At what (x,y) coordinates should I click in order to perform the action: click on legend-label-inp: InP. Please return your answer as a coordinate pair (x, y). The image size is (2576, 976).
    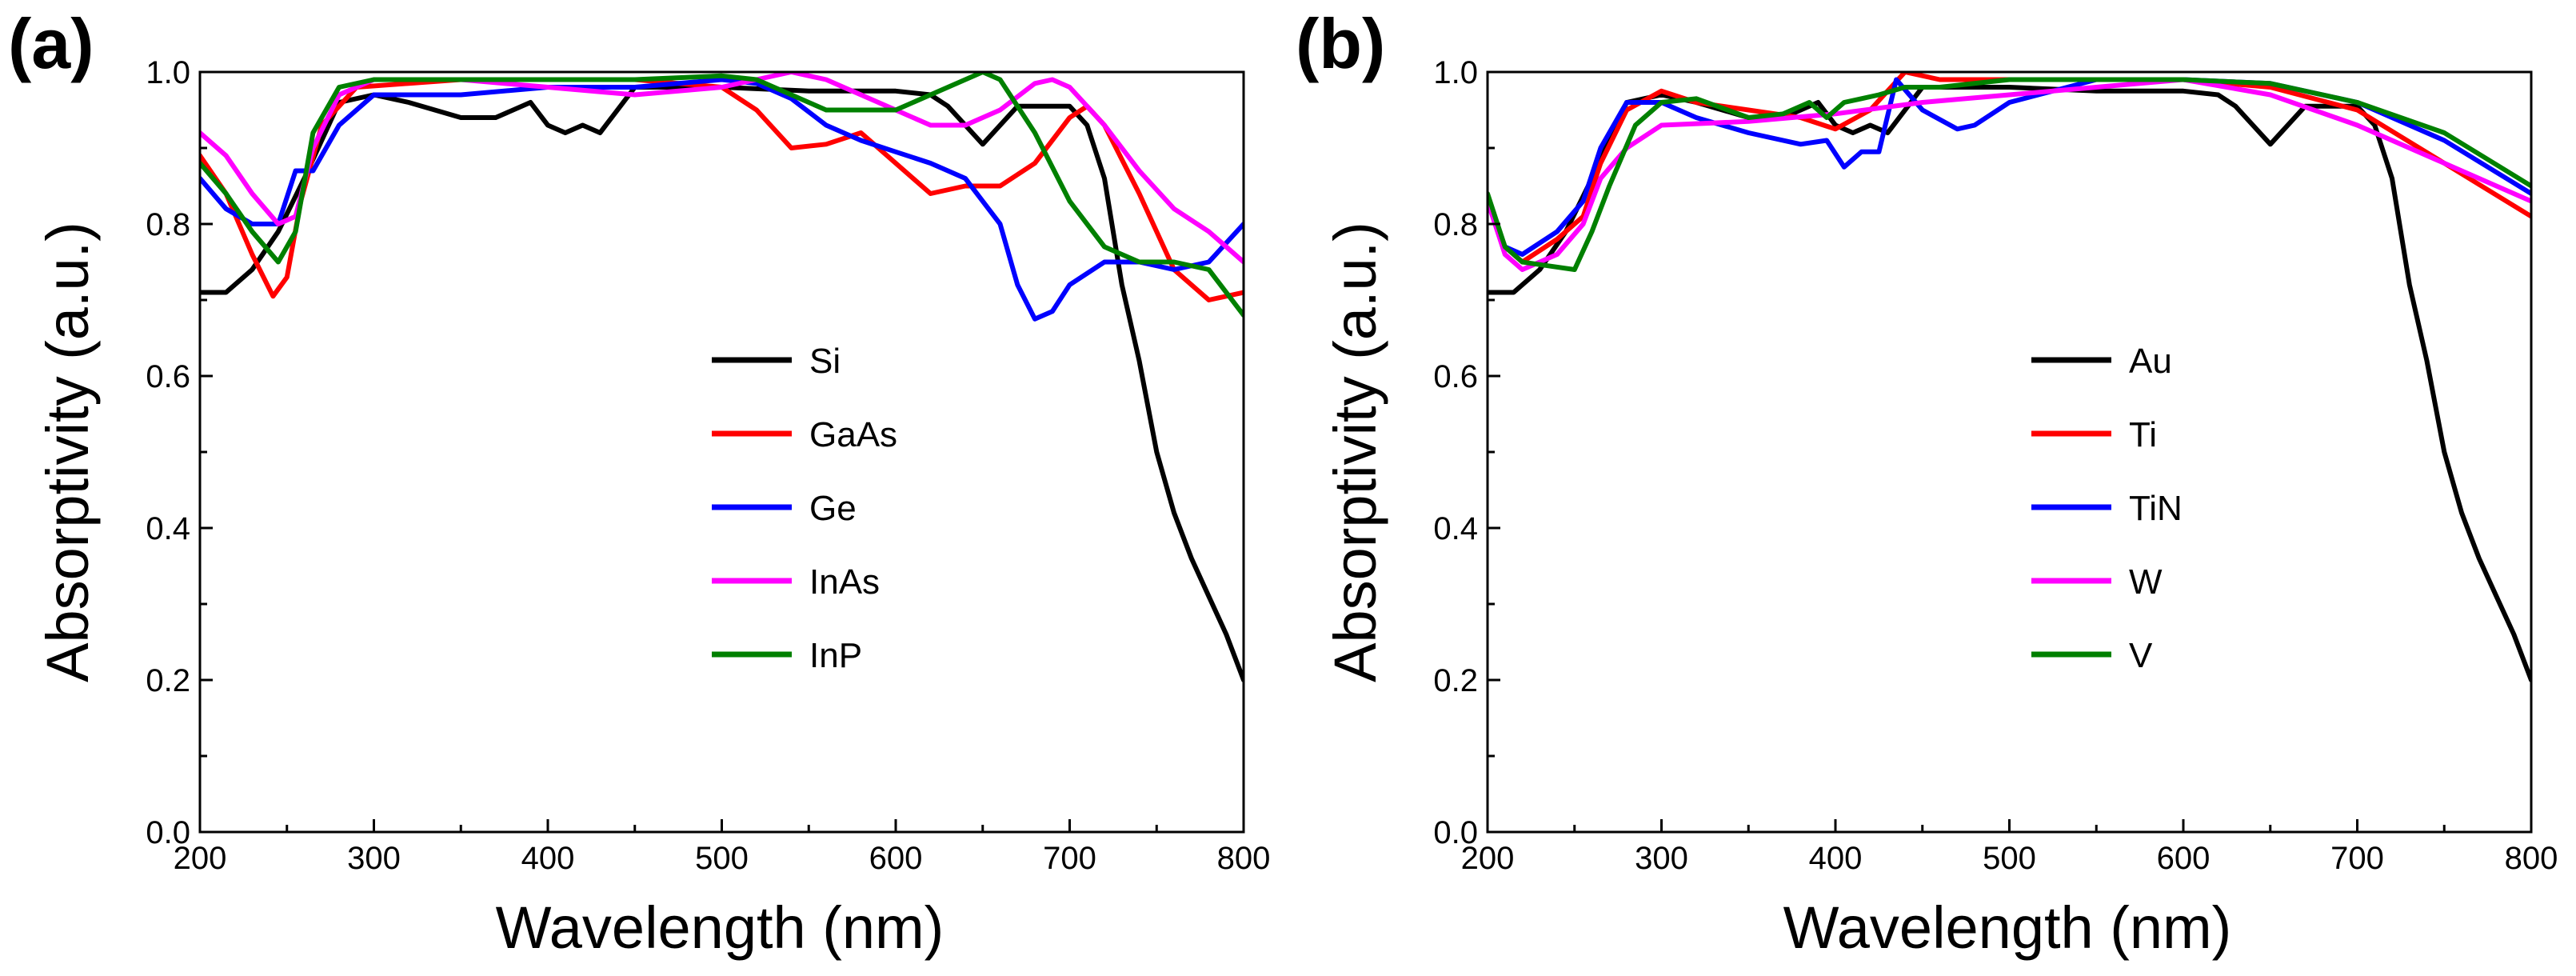
    Looking at the image, I should click on (835, 655).